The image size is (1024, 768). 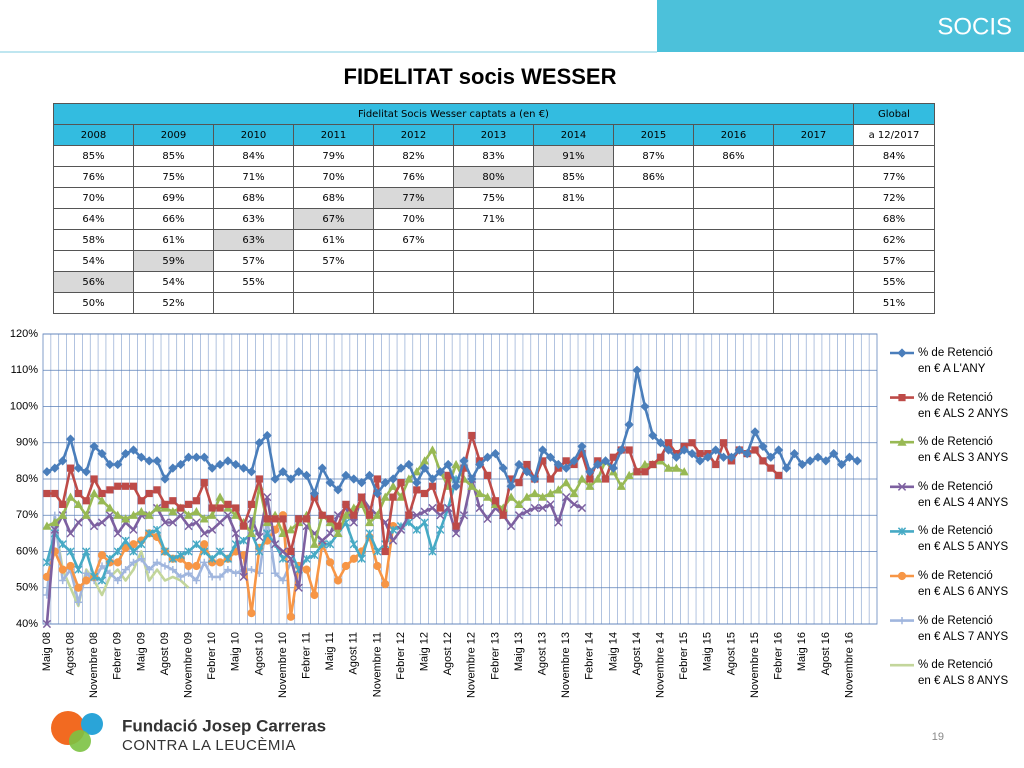 What do you see at coordinates (92, 724) in the screenshot?
I see `logo-dot` at bounding box center [92, 724].